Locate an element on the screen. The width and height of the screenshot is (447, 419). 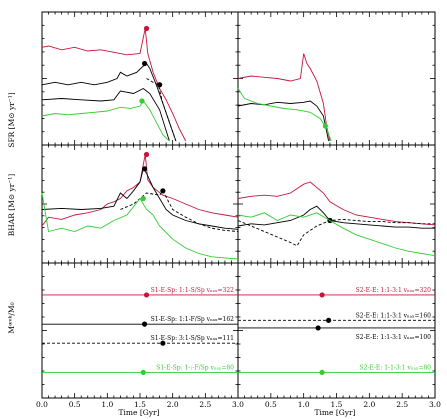
panel-frame-sfr-left is located at coordinates (140, 78).